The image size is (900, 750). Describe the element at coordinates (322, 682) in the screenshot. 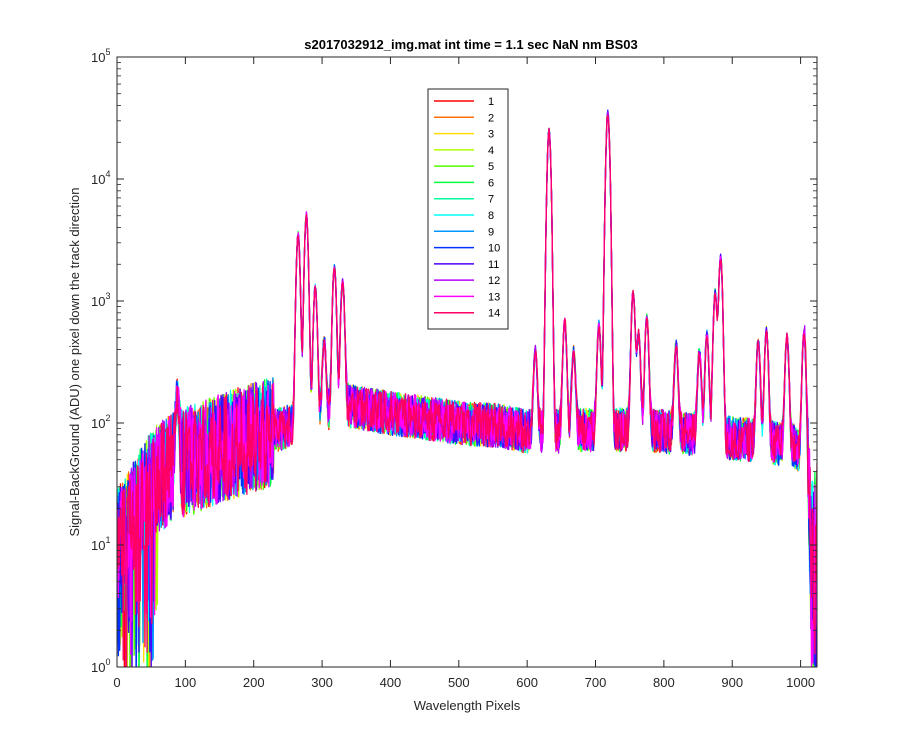

I see `x-tick-label: 300` at that location.